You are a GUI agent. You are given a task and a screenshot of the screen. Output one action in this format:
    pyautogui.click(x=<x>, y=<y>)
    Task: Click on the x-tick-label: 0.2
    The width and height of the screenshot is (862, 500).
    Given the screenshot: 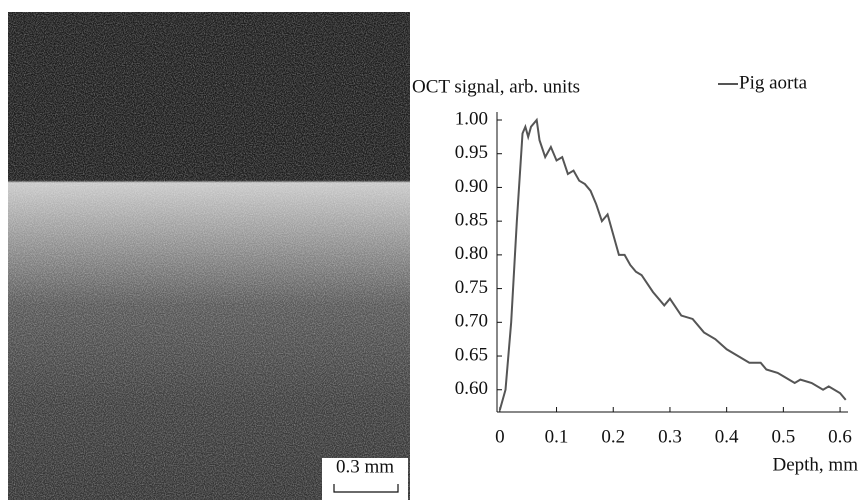 What is the action you would take?
    pyautogui.click(x=613, y=436)
    